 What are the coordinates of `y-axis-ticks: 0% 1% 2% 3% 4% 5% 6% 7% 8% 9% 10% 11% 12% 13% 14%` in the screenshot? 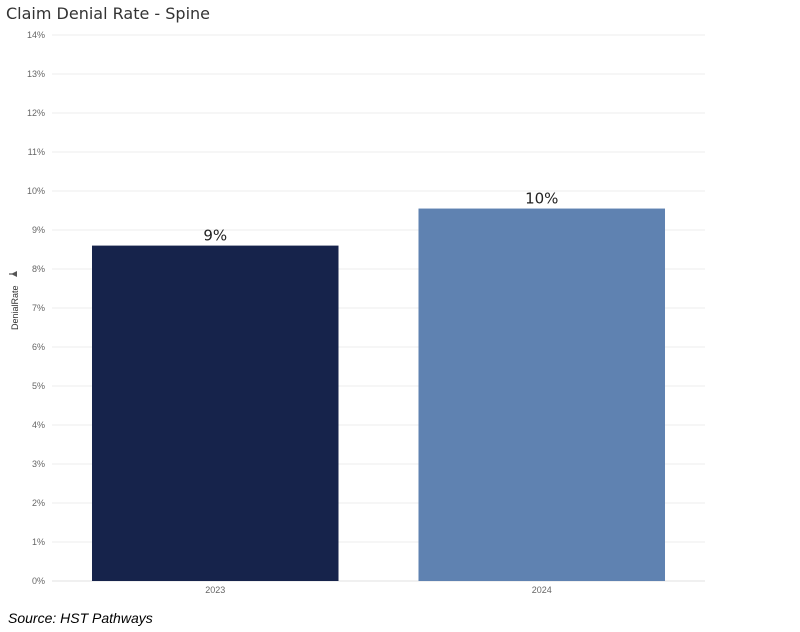 It's located at (36, 308).